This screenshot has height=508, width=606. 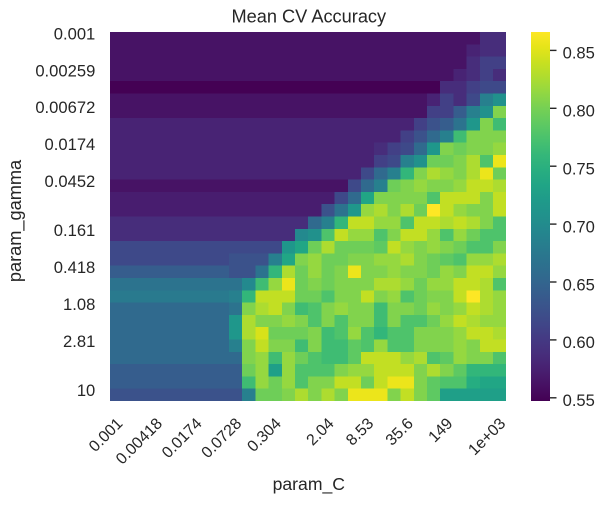 I want to click on svg-text: 1.08, so click(x=79, y=304).